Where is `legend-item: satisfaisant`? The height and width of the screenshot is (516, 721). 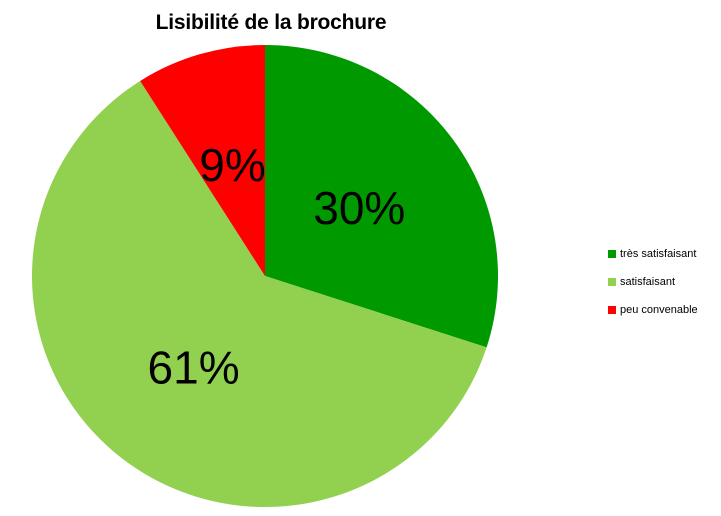 legend-item: satisfaisant is located at coordinates (653, 281).